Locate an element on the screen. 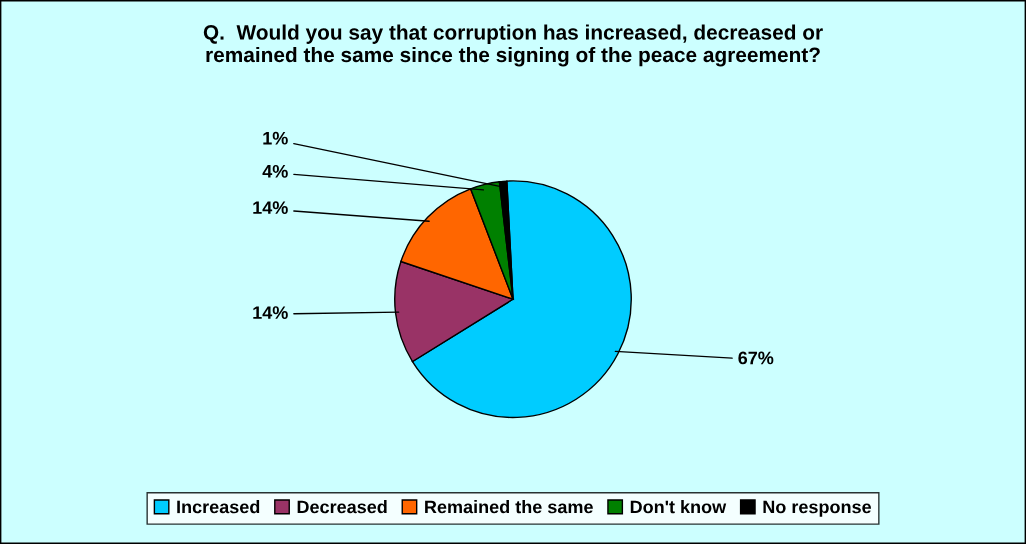 The width and height of the screenshot is (1026, 544). legend-label: Remained the same is located at coordinates (509, 507).